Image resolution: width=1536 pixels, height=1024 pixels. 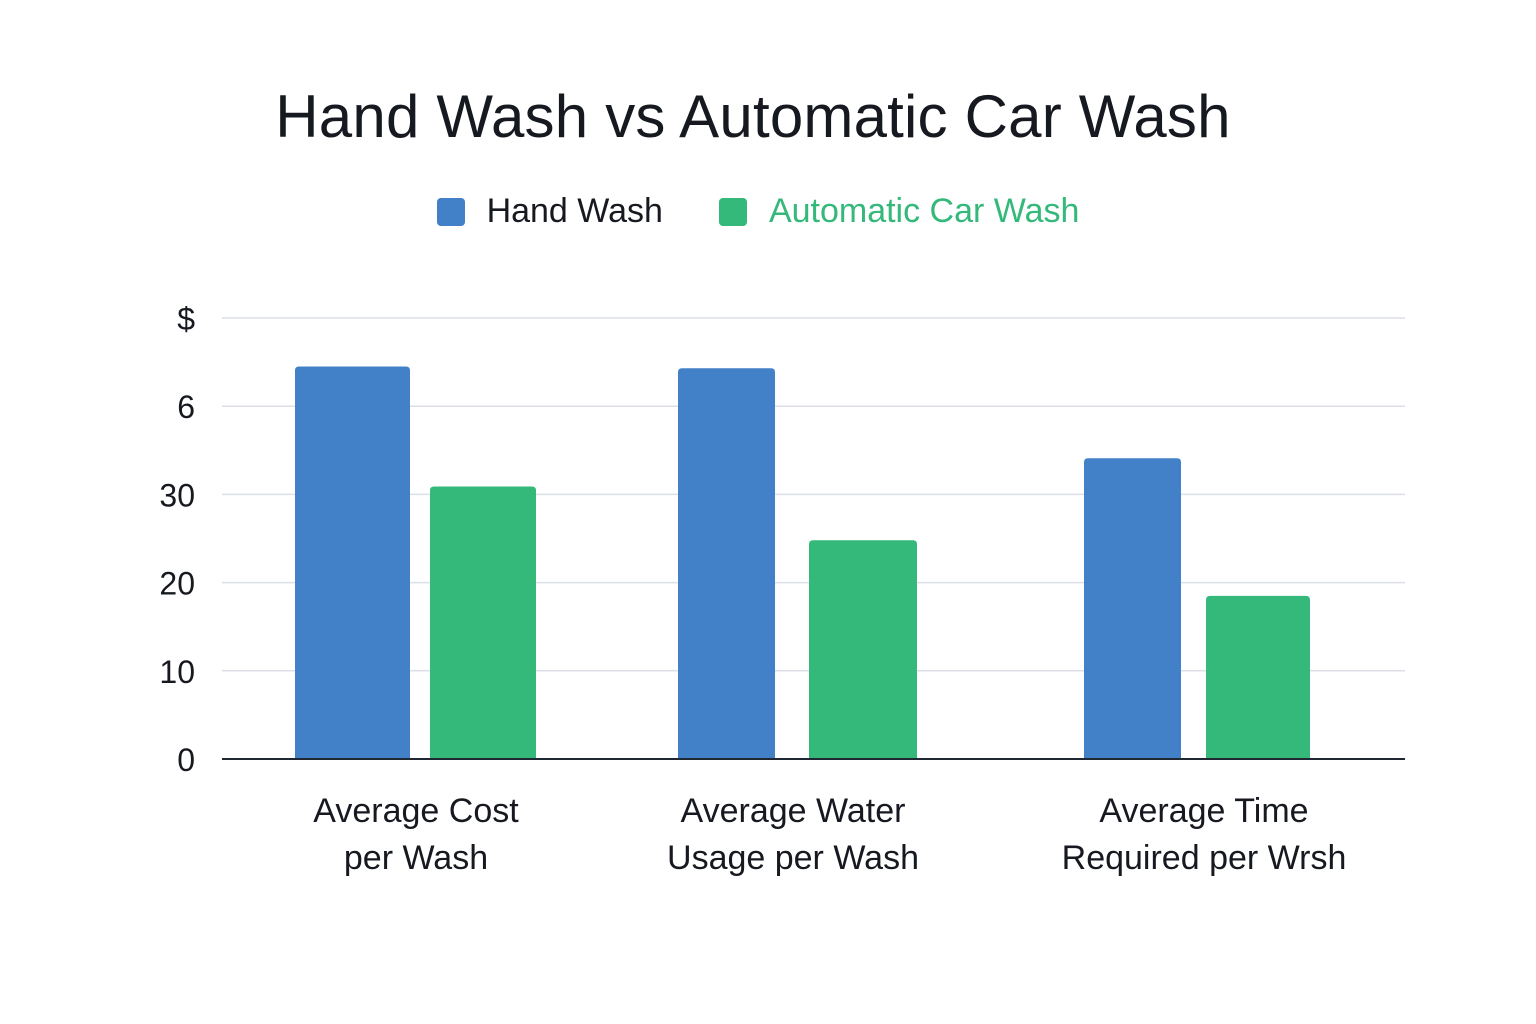 What do you see at coordinates (177, 672) in the screenshot?
I see `y-tick-label: 10` at bounding box center [177, 672].